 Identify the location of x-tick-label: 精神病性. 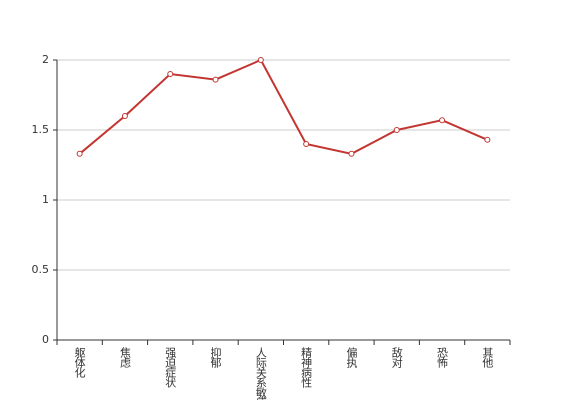
(306, 368).